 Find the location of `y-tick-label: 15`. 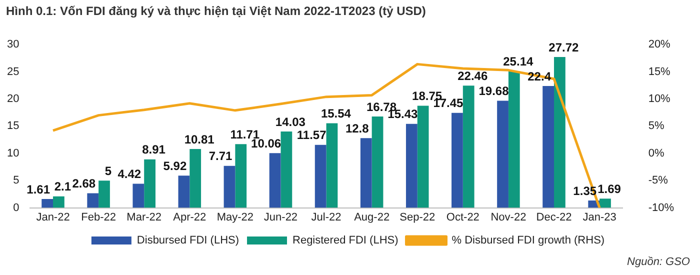

y-tick-label: 15 is located at coordinates (13, 126).